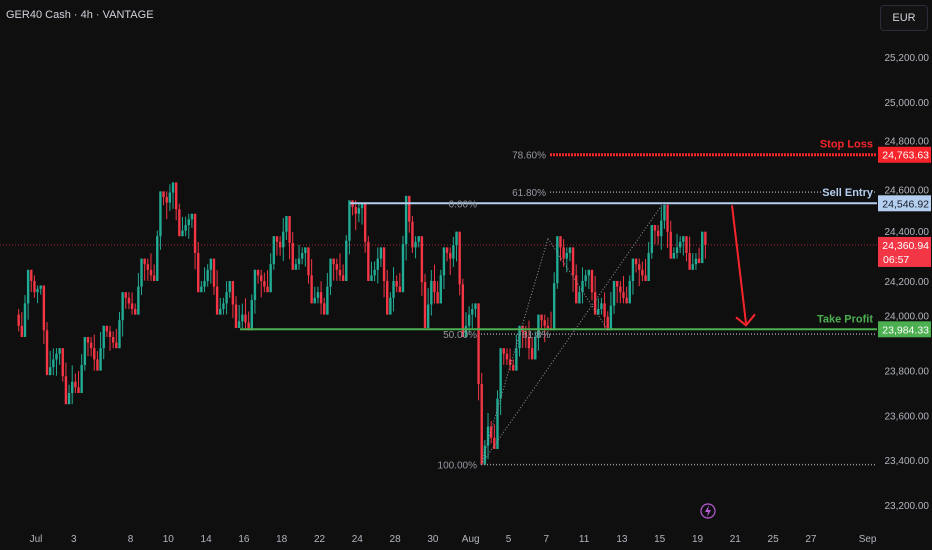 This screenshot has width=932, height=550. What do you see at coordinates (433, 539) in the screenshot?
I see `x-tick-label: 30` at bounding box center [433, 539].